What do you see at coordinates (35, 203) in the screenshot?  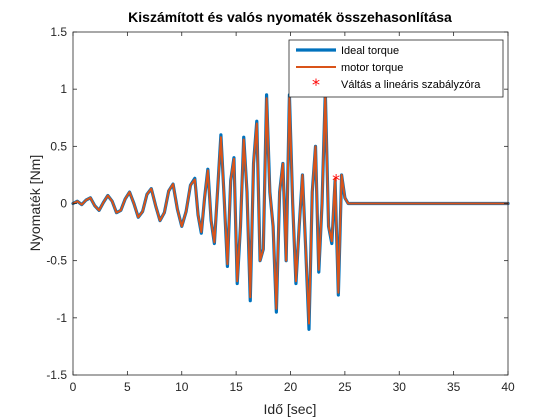 I see `y-axis-label: Nyomaték [Nm]` at bounding box center [35, 203].